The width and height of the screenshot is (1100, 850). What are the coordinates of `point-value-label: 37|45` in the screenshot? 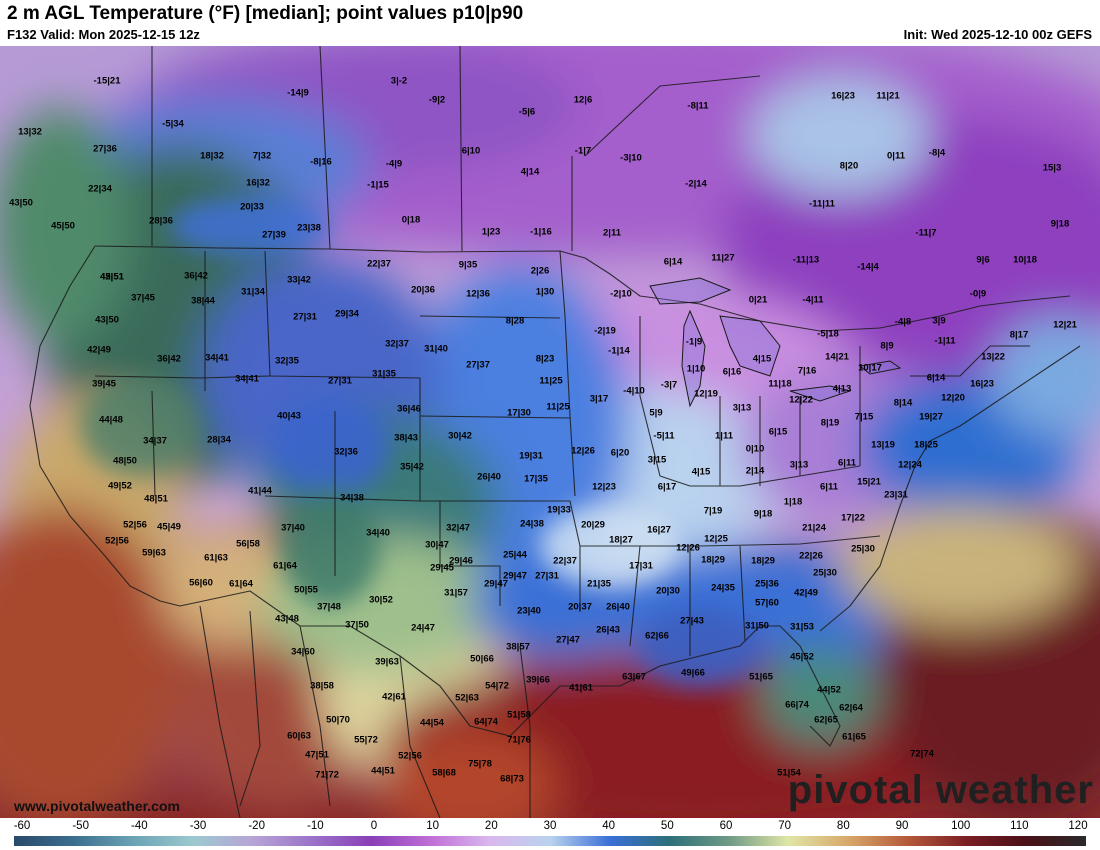 It's located at (143, 298).